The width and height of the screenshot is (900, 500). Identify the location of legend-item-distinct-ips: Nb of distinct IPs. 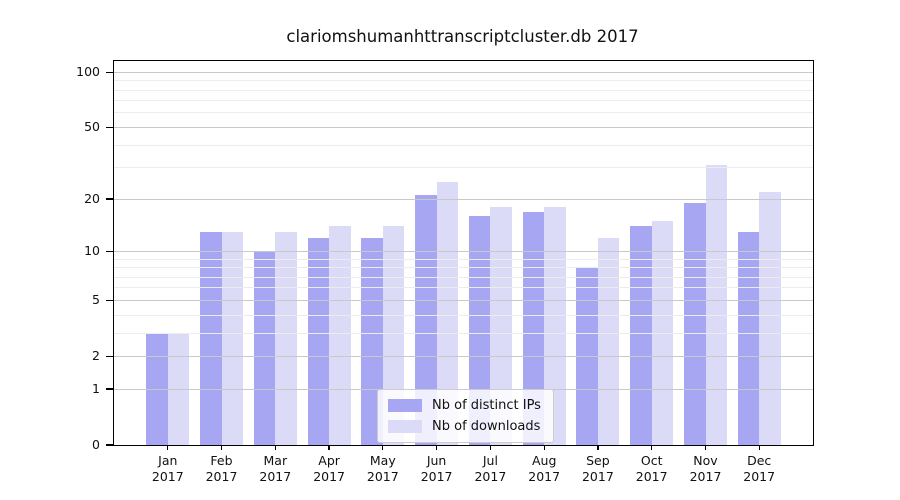
(464, 405).